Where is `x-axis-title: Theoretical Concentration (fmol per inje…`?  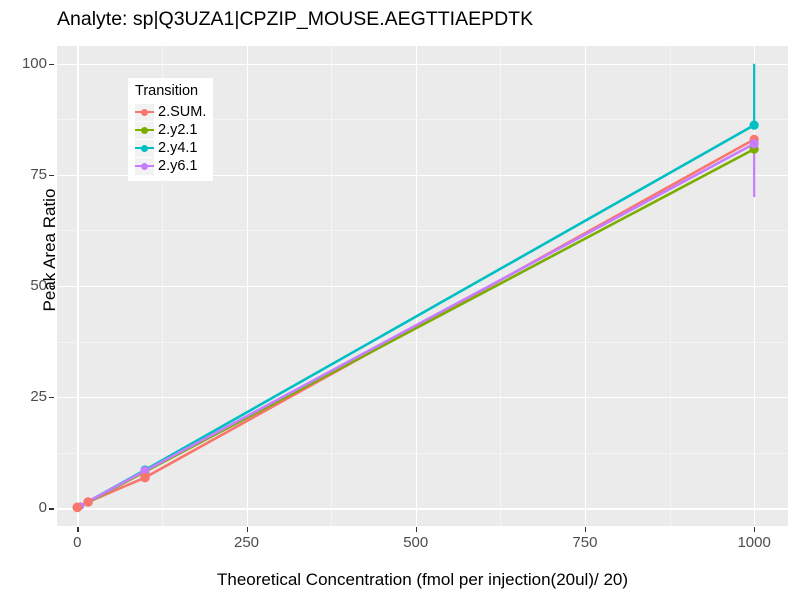
x-axis-title: Theoretical Concentration (fmol per inje… is located at coordinates (422, 579).